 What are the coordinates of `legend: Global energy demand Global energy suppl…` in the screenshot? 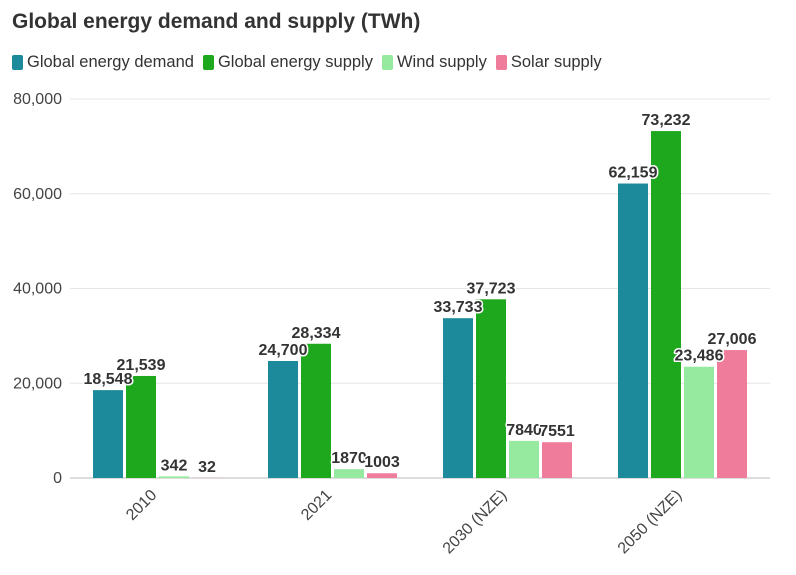 It's located at (311, 62).